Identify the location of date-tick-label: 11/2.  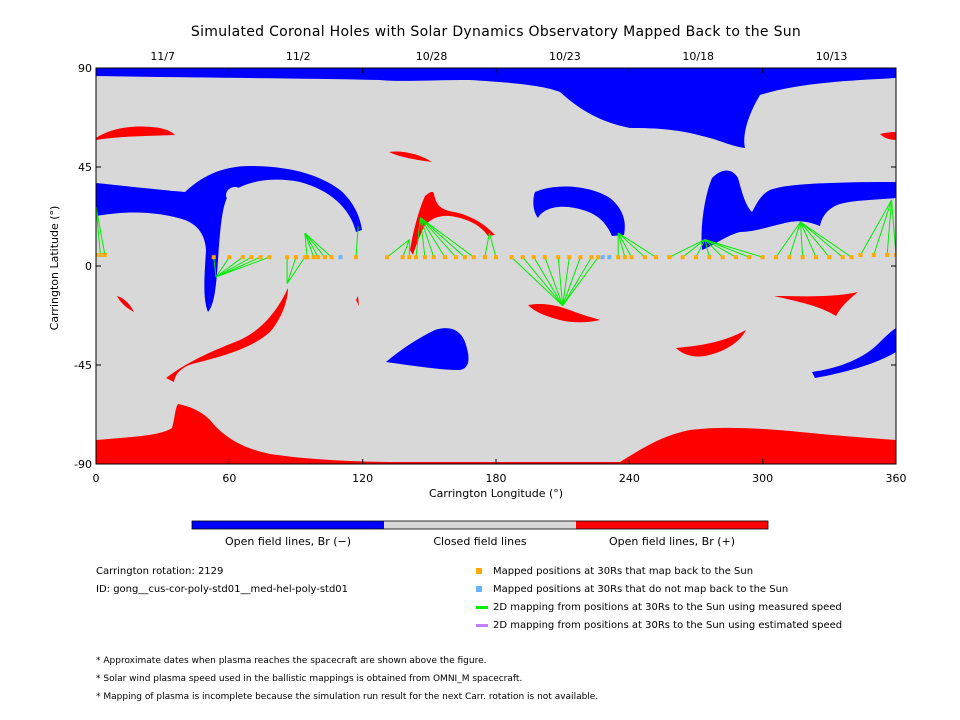
(298, 56).